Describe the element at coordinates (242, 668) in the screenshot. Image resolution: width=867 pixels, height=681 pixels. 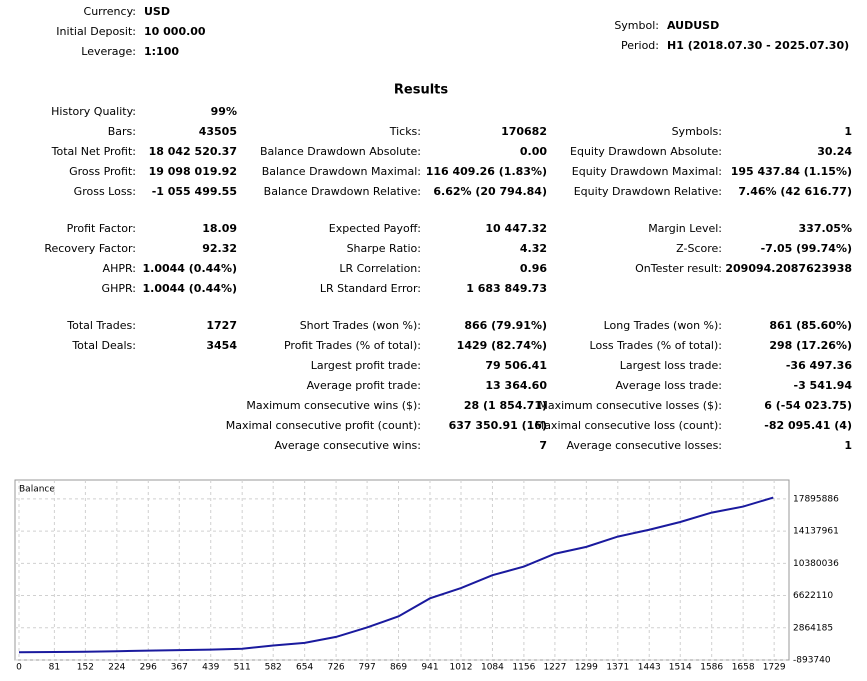
I see `x-tick-label: 511` at that location.